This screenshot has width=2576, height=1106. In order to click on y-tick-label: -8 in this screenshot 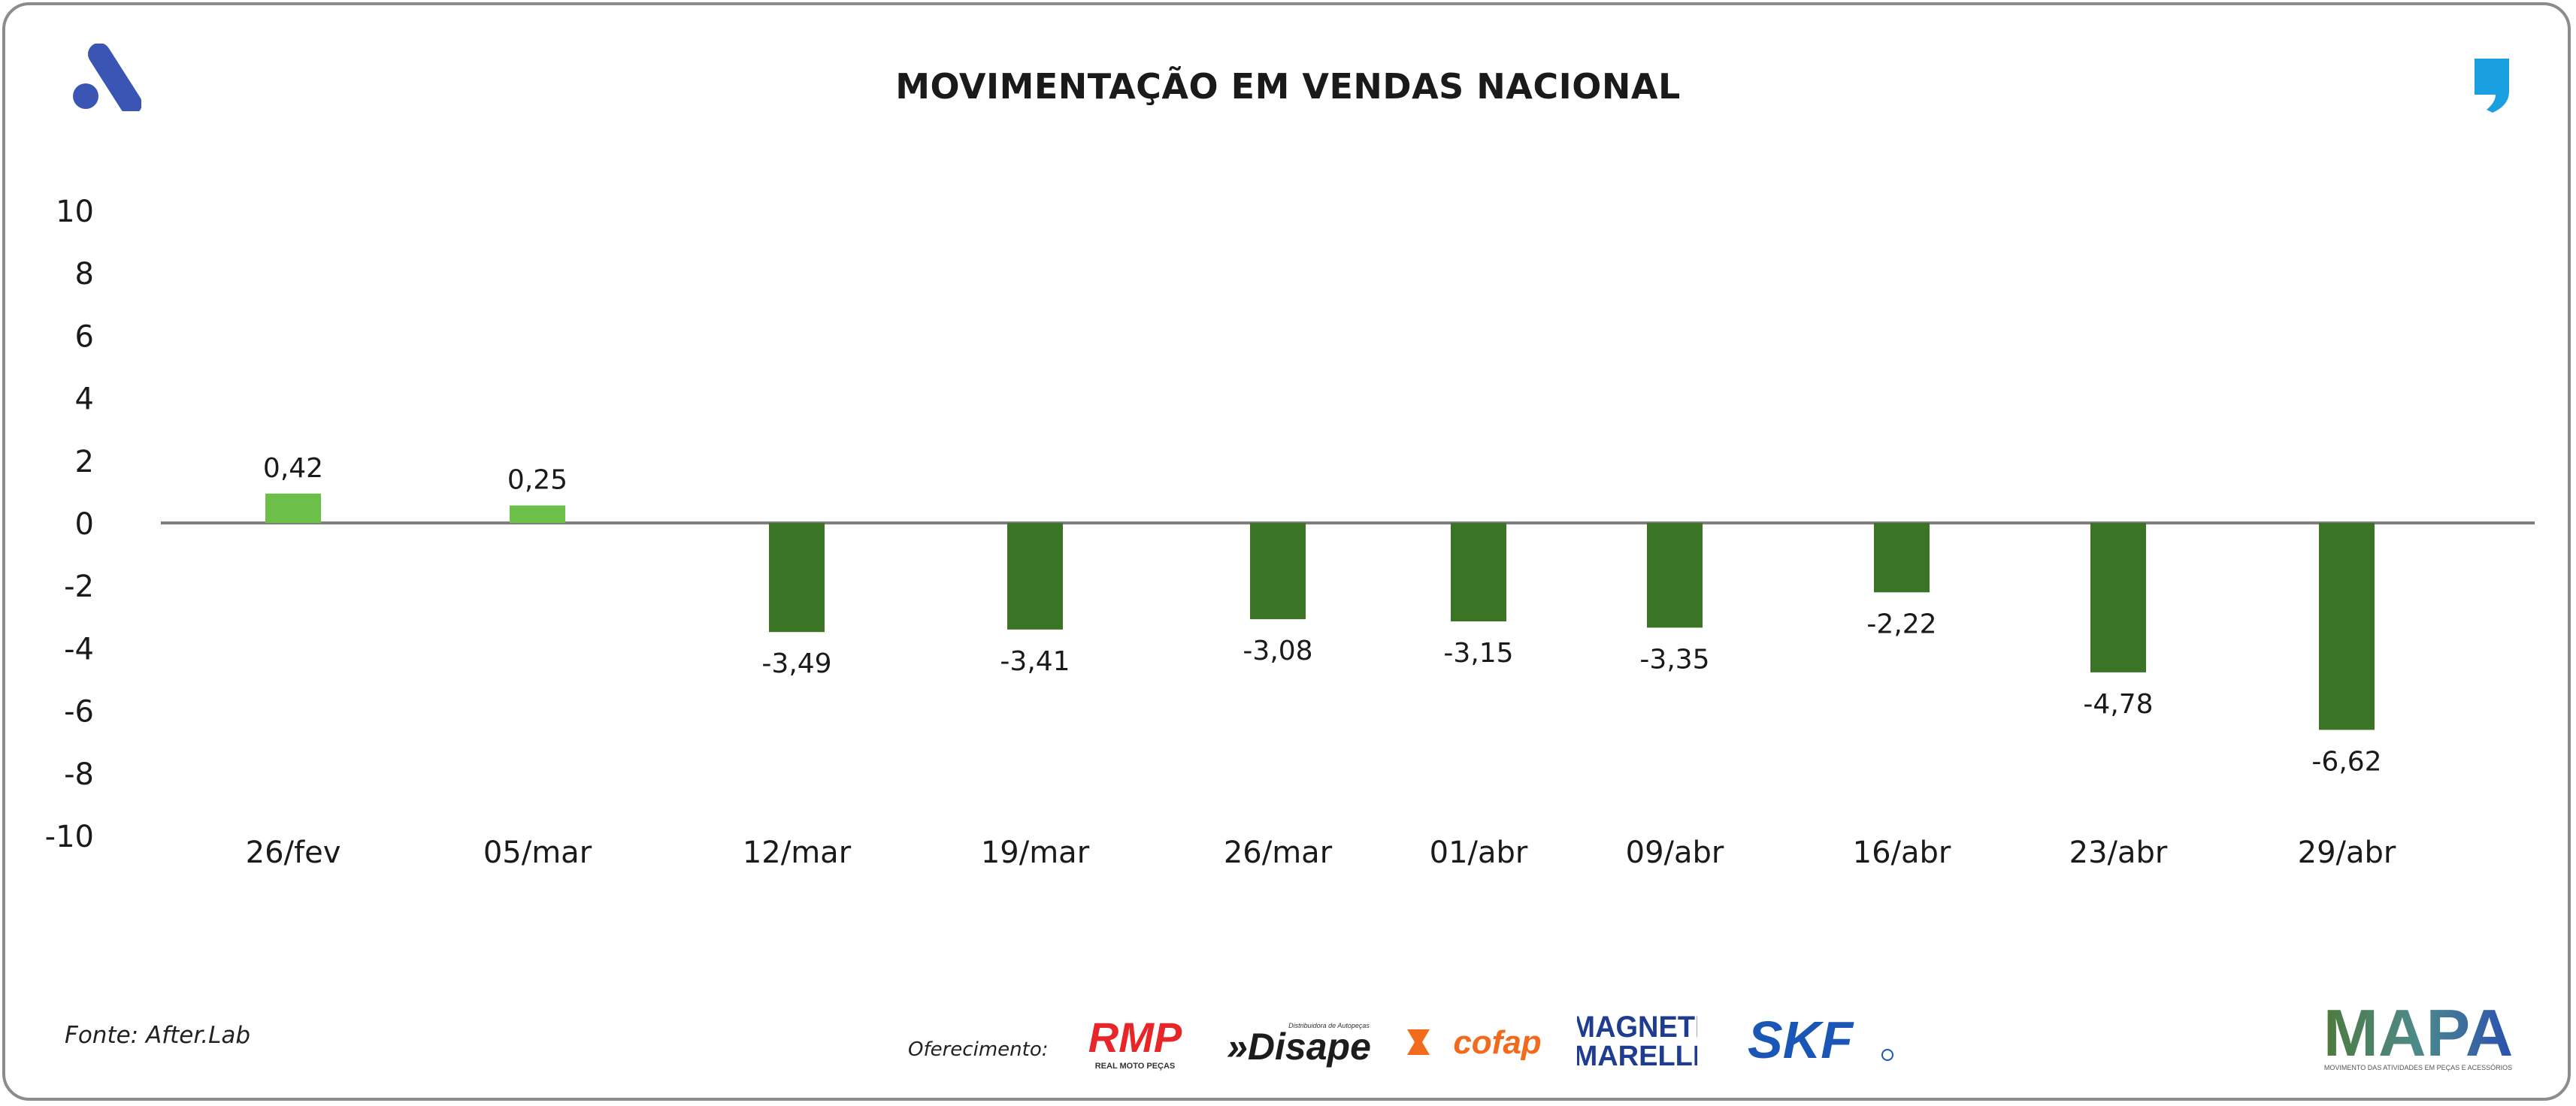, I will do `click(79, 774)`.